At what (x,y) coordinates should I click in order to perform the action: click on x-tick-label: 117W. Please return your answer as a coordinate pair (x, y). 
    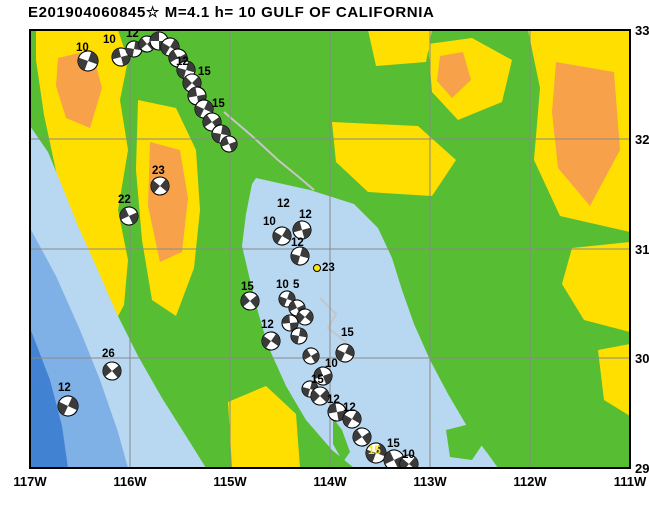
    Looking at the image, I should click on (30, 481).